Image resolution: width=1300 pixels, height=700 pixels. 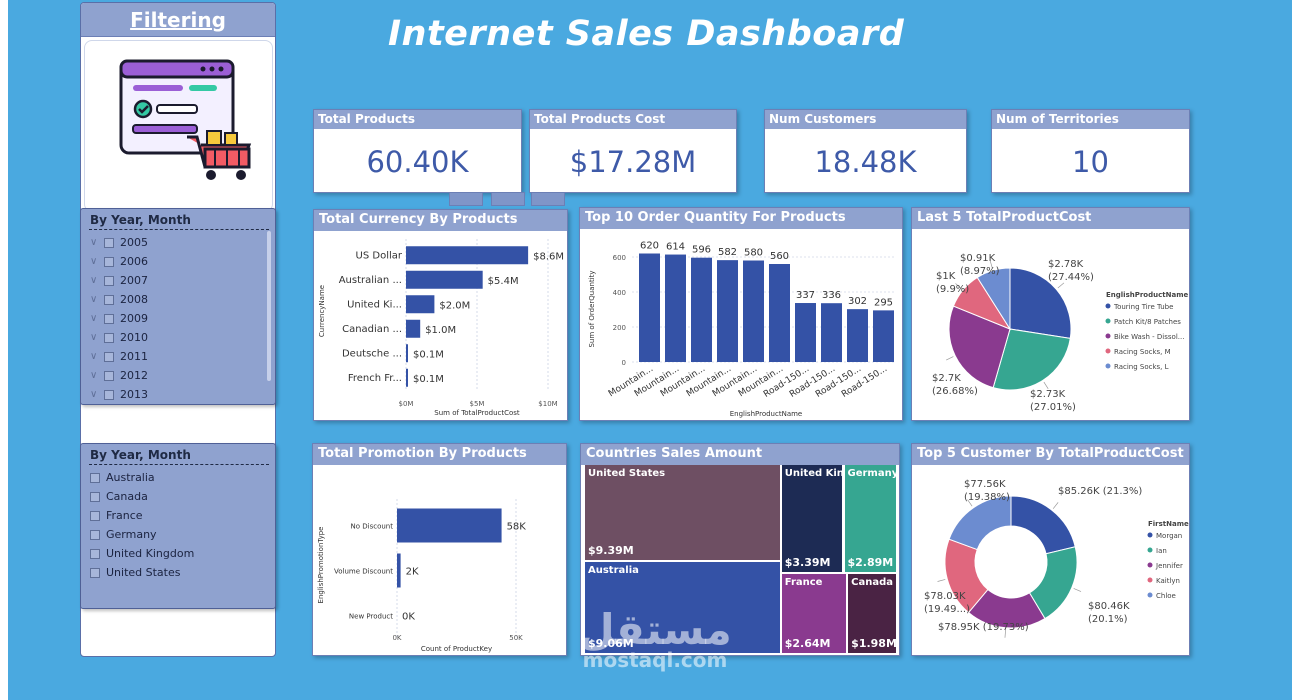 I want to click on treemap-tile: Australia $9.06M, so click(x=682, y=607).